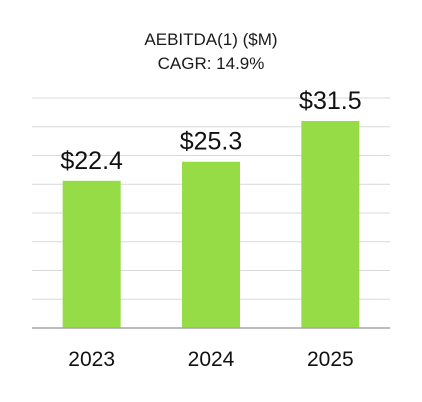  I want to click on x-tick-label-2023: 2023, so click(91, 359).